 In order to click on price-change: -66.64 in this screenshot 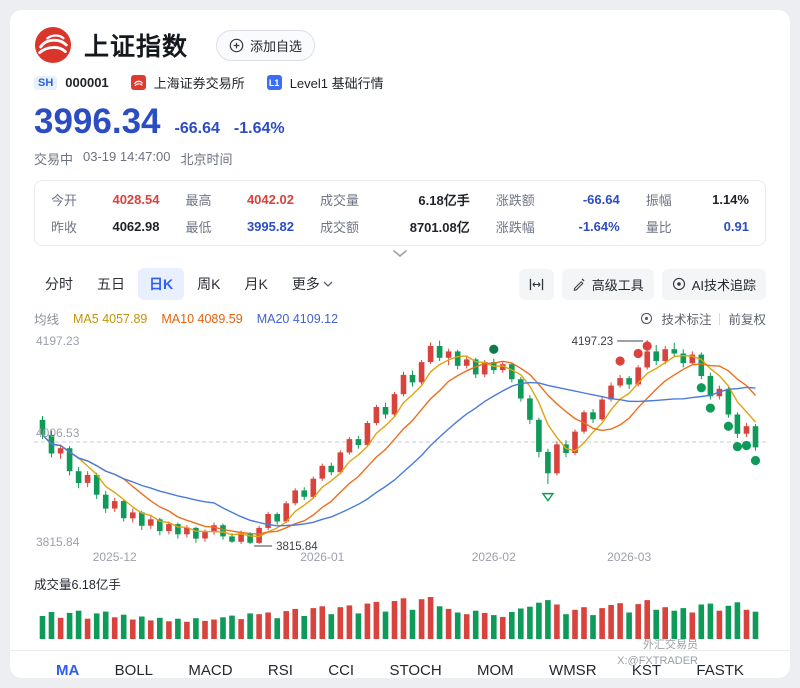, I will do `click(197, 128)`.